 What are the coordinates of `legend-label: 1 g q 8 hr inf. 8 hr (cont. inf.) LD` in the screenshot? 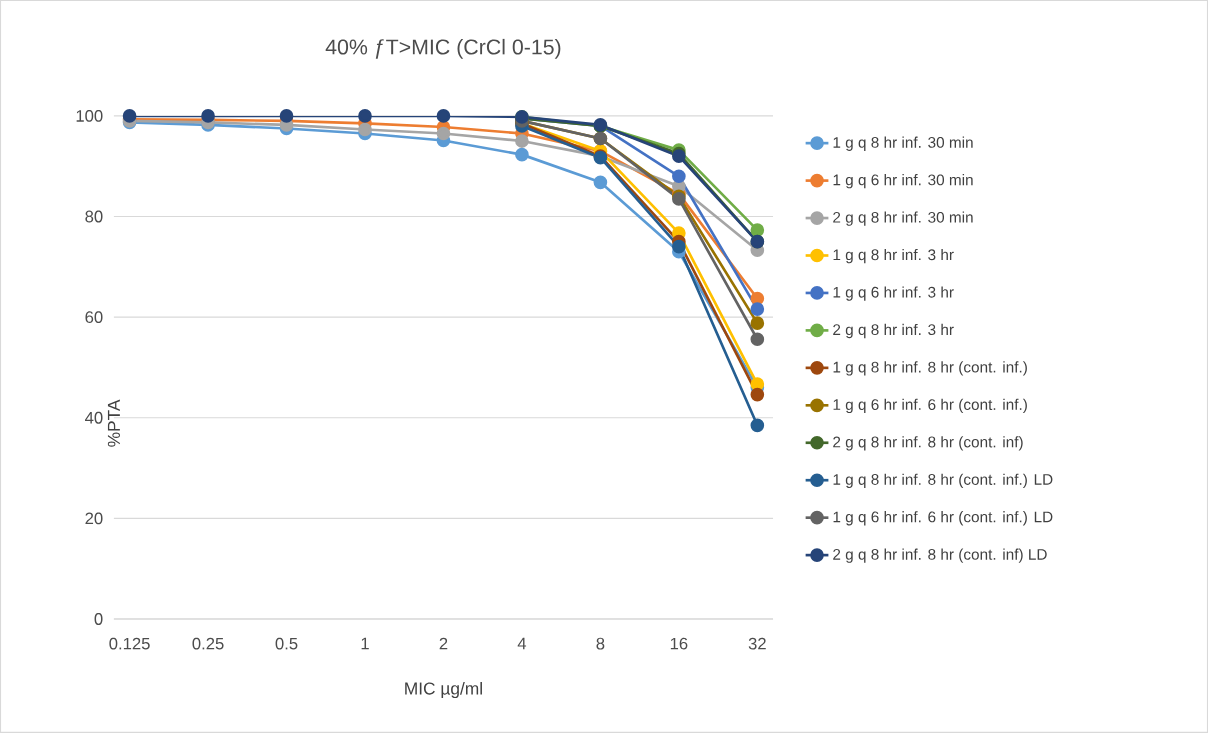 It's located at (943, 480).